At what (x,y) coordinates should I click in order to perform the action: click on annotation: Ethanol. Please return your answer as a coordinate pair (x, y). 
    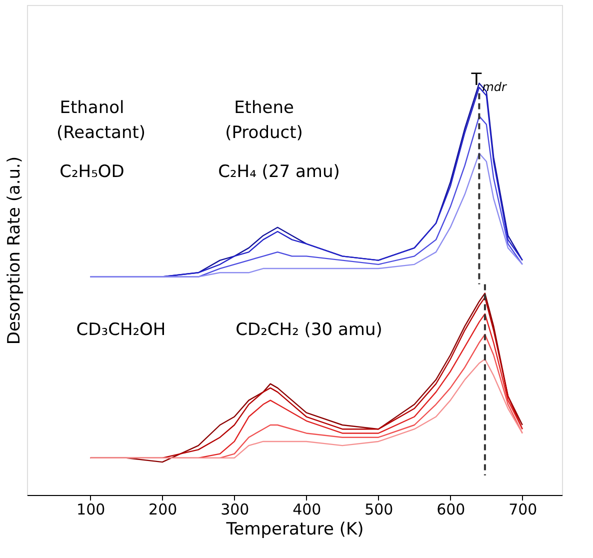
    Looking at the image, I should click on (92, 108).